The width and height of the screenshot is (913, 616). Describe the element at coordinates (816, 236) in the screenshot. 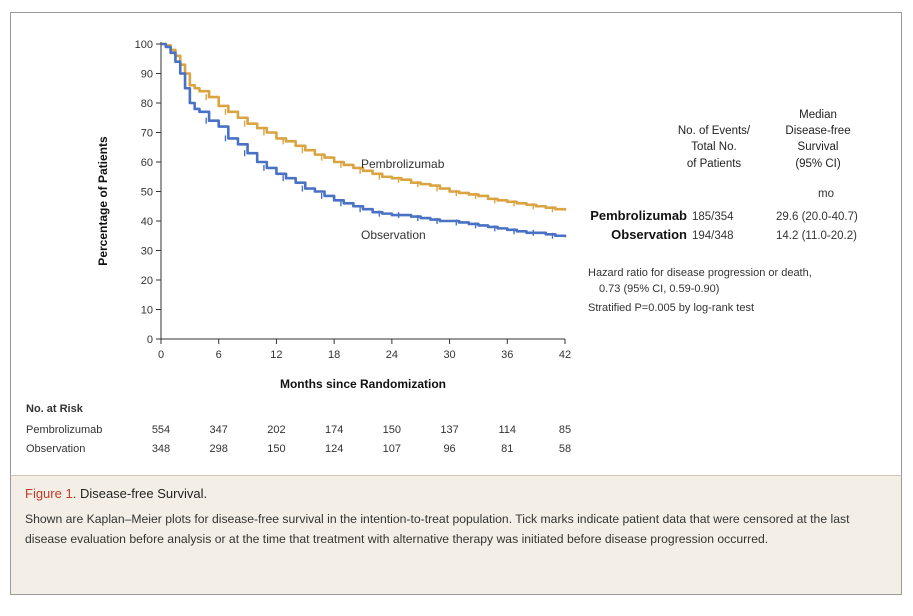

I see `stats-row-median: 14.2 (11.0-20.2)` at that location.